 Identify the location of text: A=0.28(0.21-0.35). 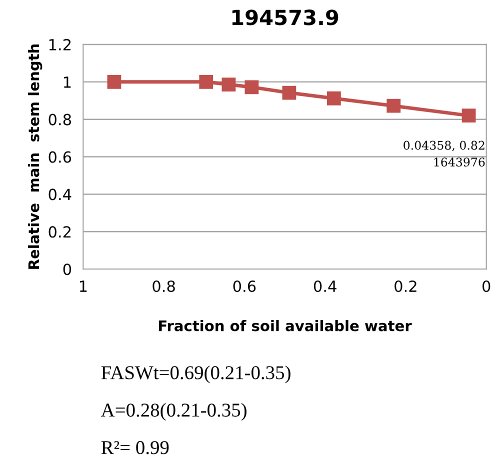
(173, 412).